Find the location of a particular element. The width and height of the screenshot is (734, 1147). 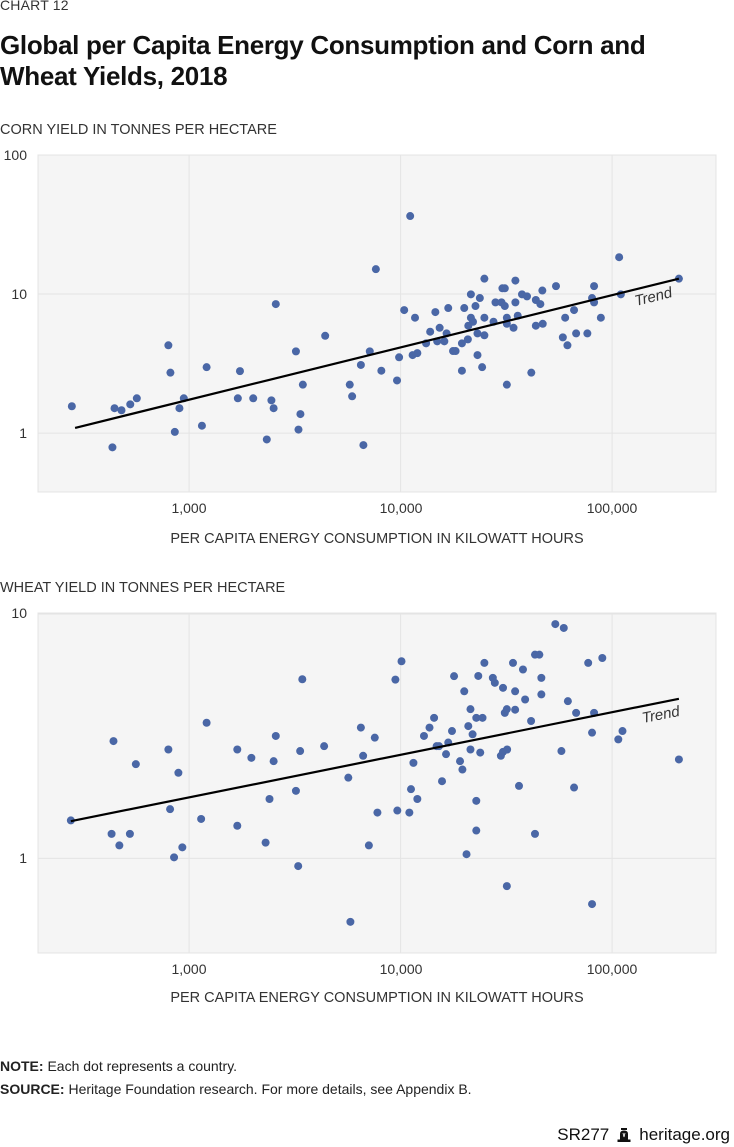

site-link: heritage.org is located at coordinates (684, 1134).